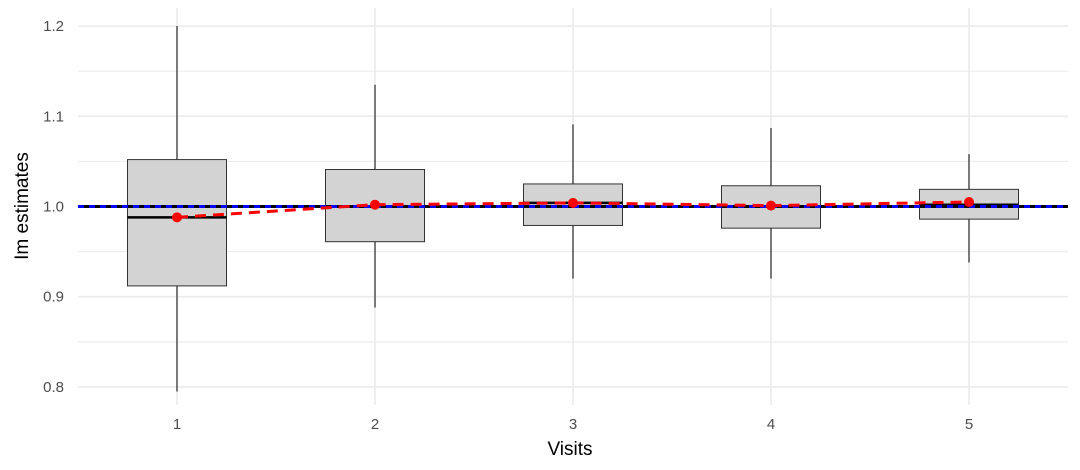 This screenshot has width=1080, height=470. What do you see at coordinates (177, 424) in the screenshot?
I see `x-tick-label: 1` at bounding box center [177, 424].